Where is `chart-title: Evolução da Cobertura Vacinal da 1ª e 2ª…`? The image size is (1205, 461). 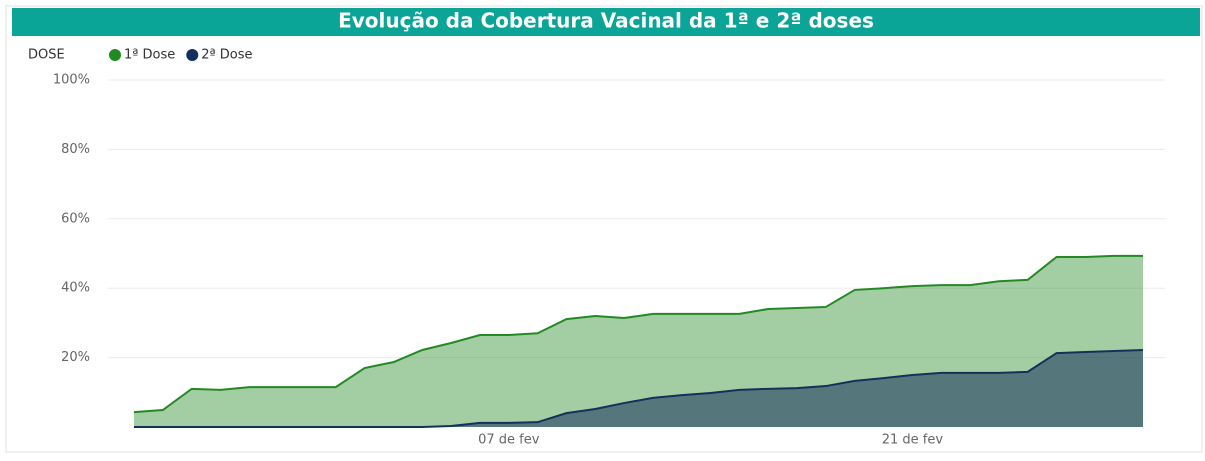
chart-title: Evolução da Cobertura Vacinal da 1ª e 2ª… is located at coordinates (606, 21).